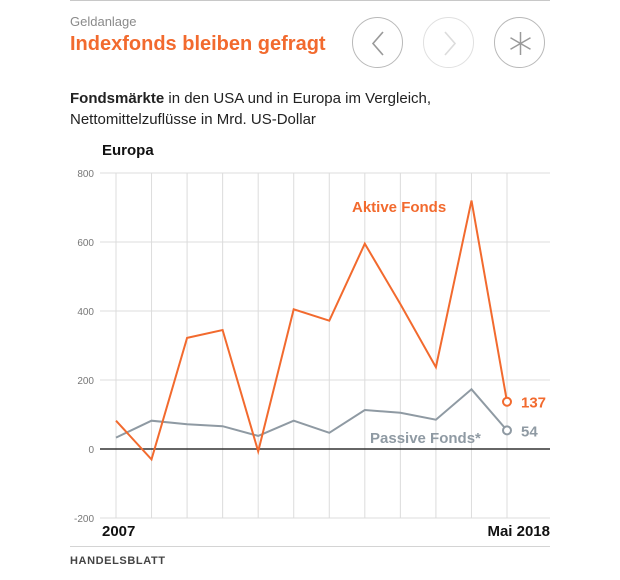 Image resolution: width=620 pixels, height=580 pixels. Describe the element at coordinates (425, 438) in the screenshot. I see `series-label-passive-fonds: Passive Fonds*` at that location.